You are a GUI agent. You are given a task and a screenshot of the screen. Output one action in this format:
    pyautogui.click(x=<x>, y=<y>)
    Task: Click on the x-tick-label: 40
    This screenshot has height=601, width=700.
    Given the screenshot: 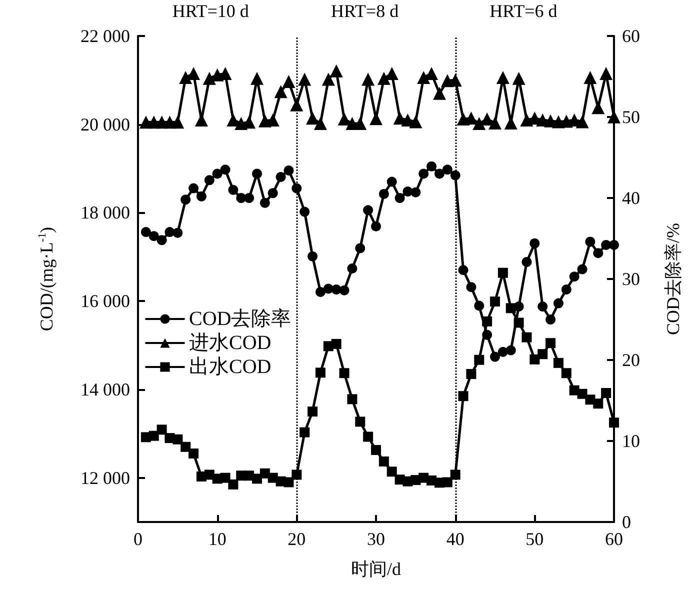 What is the action you would take?
    pyautogui.click(x=455, y=539)
    